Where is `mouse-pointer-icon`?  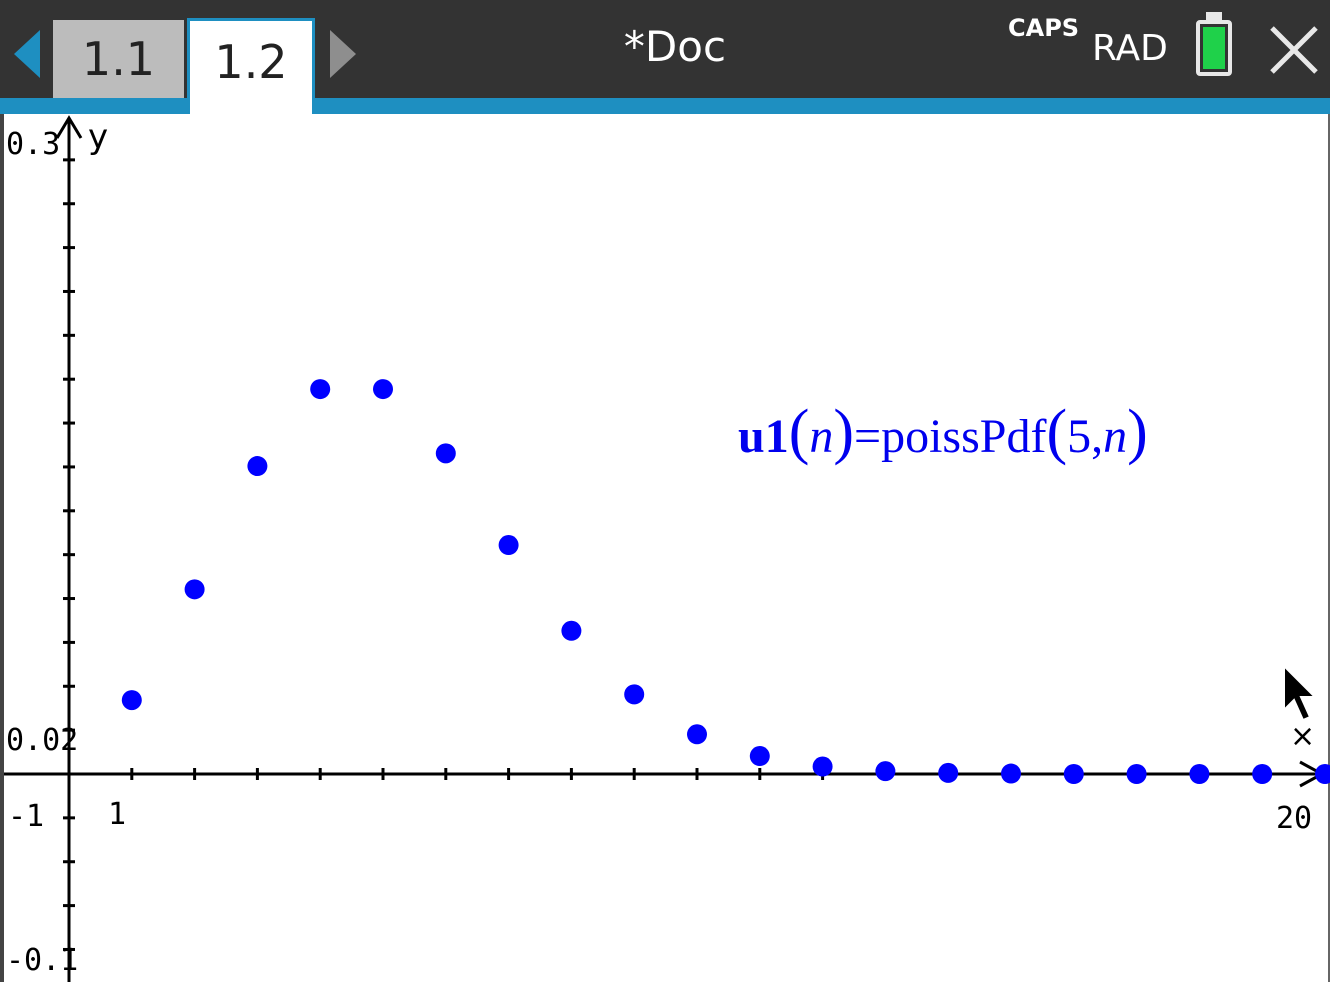
mouse-pointer-icon is located at coordinates (1300, 692).